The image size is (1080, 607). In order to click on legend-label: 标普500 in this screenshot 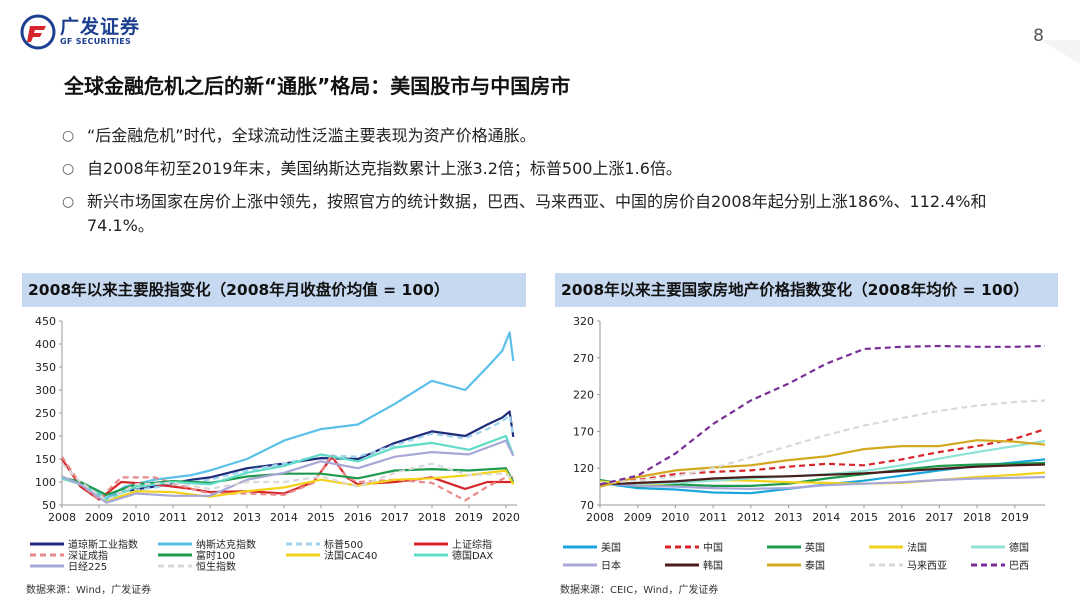, I will do `click(343, 544)`.